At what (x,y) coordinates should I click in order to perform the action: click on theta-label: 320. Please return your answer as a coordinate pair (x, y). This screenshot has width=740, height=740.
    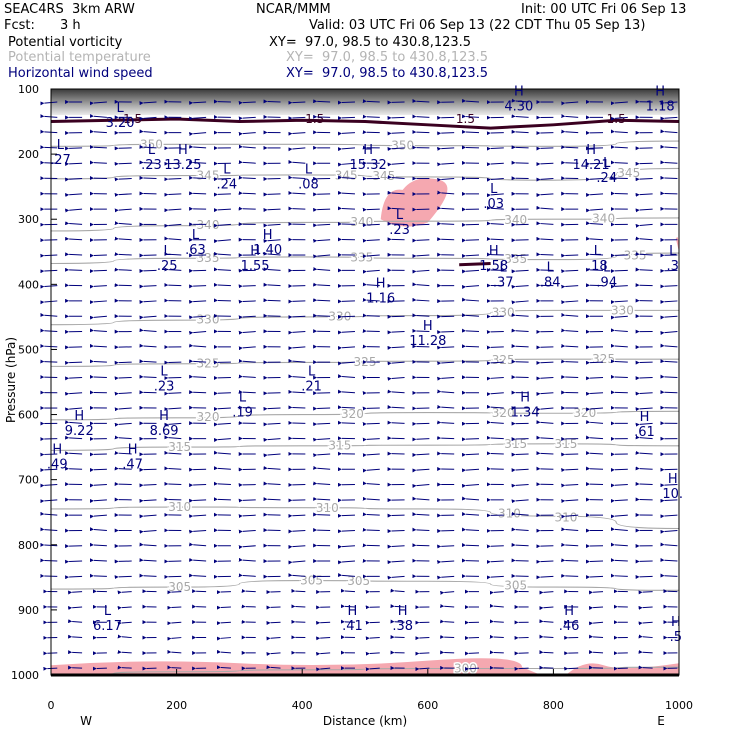
    Looking at the image, I should click on (208, 417).